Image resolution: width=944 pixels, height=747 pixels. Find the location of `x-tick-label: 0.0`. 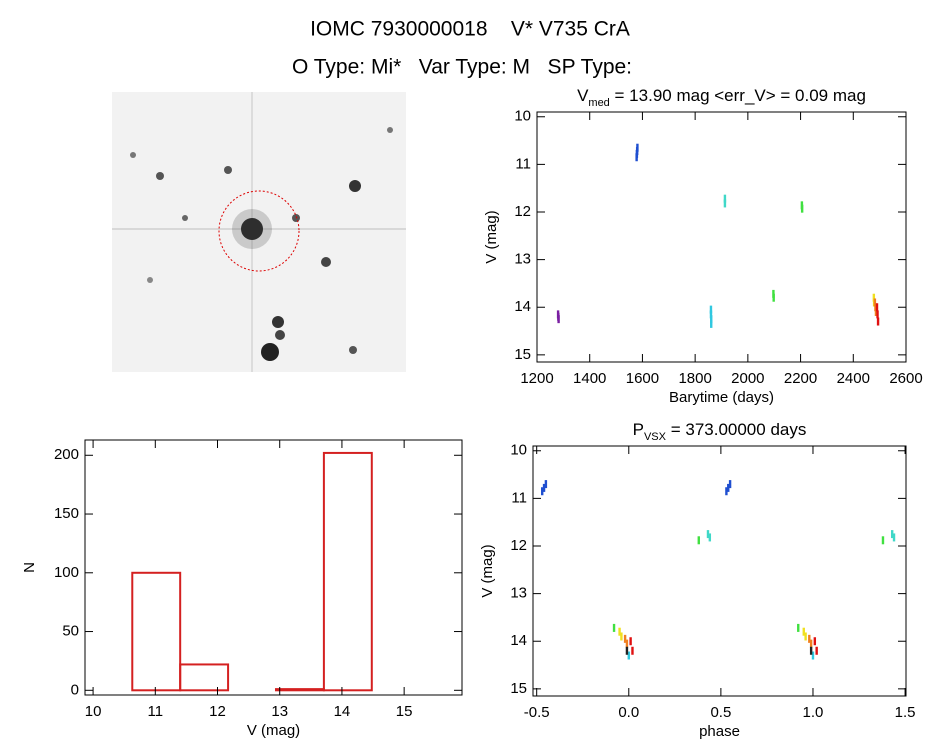

x-tick-label: 0.0 is located at coordinates (628, 712).